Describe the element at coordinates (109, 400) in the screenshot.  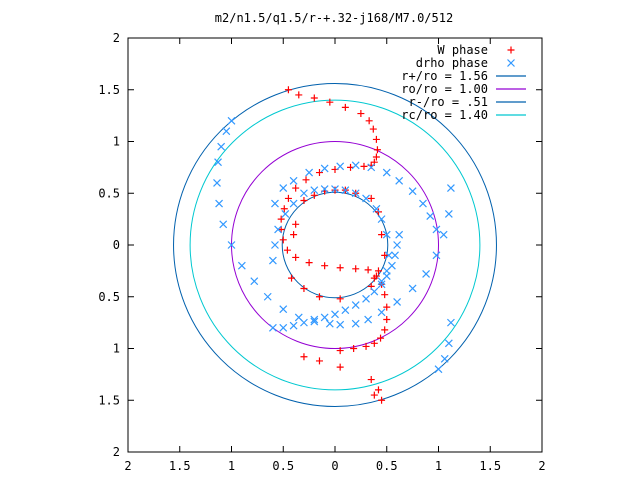
I see `y-tick-label: 1.5` at that location.